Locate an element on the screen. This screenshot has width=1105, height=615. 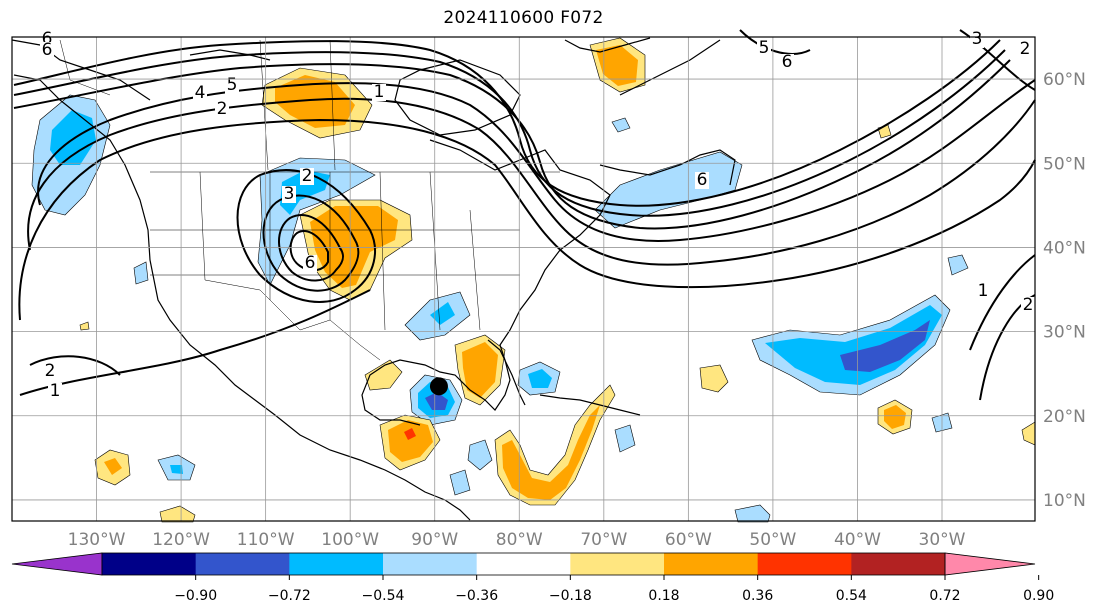
latitude-label: 50°N is located at coordinates (1064, 164).